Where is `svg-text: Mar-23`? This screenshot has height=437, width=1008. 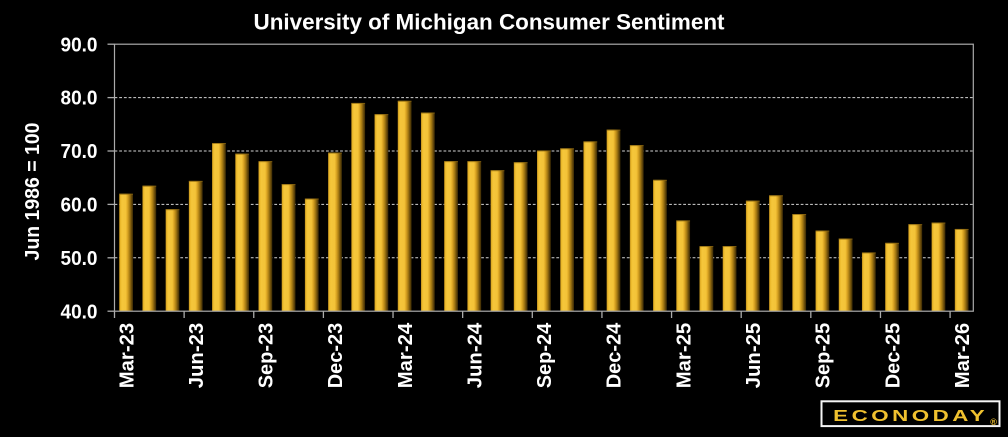 svg-text: Mar-23 is located at coordinates (127, 356).